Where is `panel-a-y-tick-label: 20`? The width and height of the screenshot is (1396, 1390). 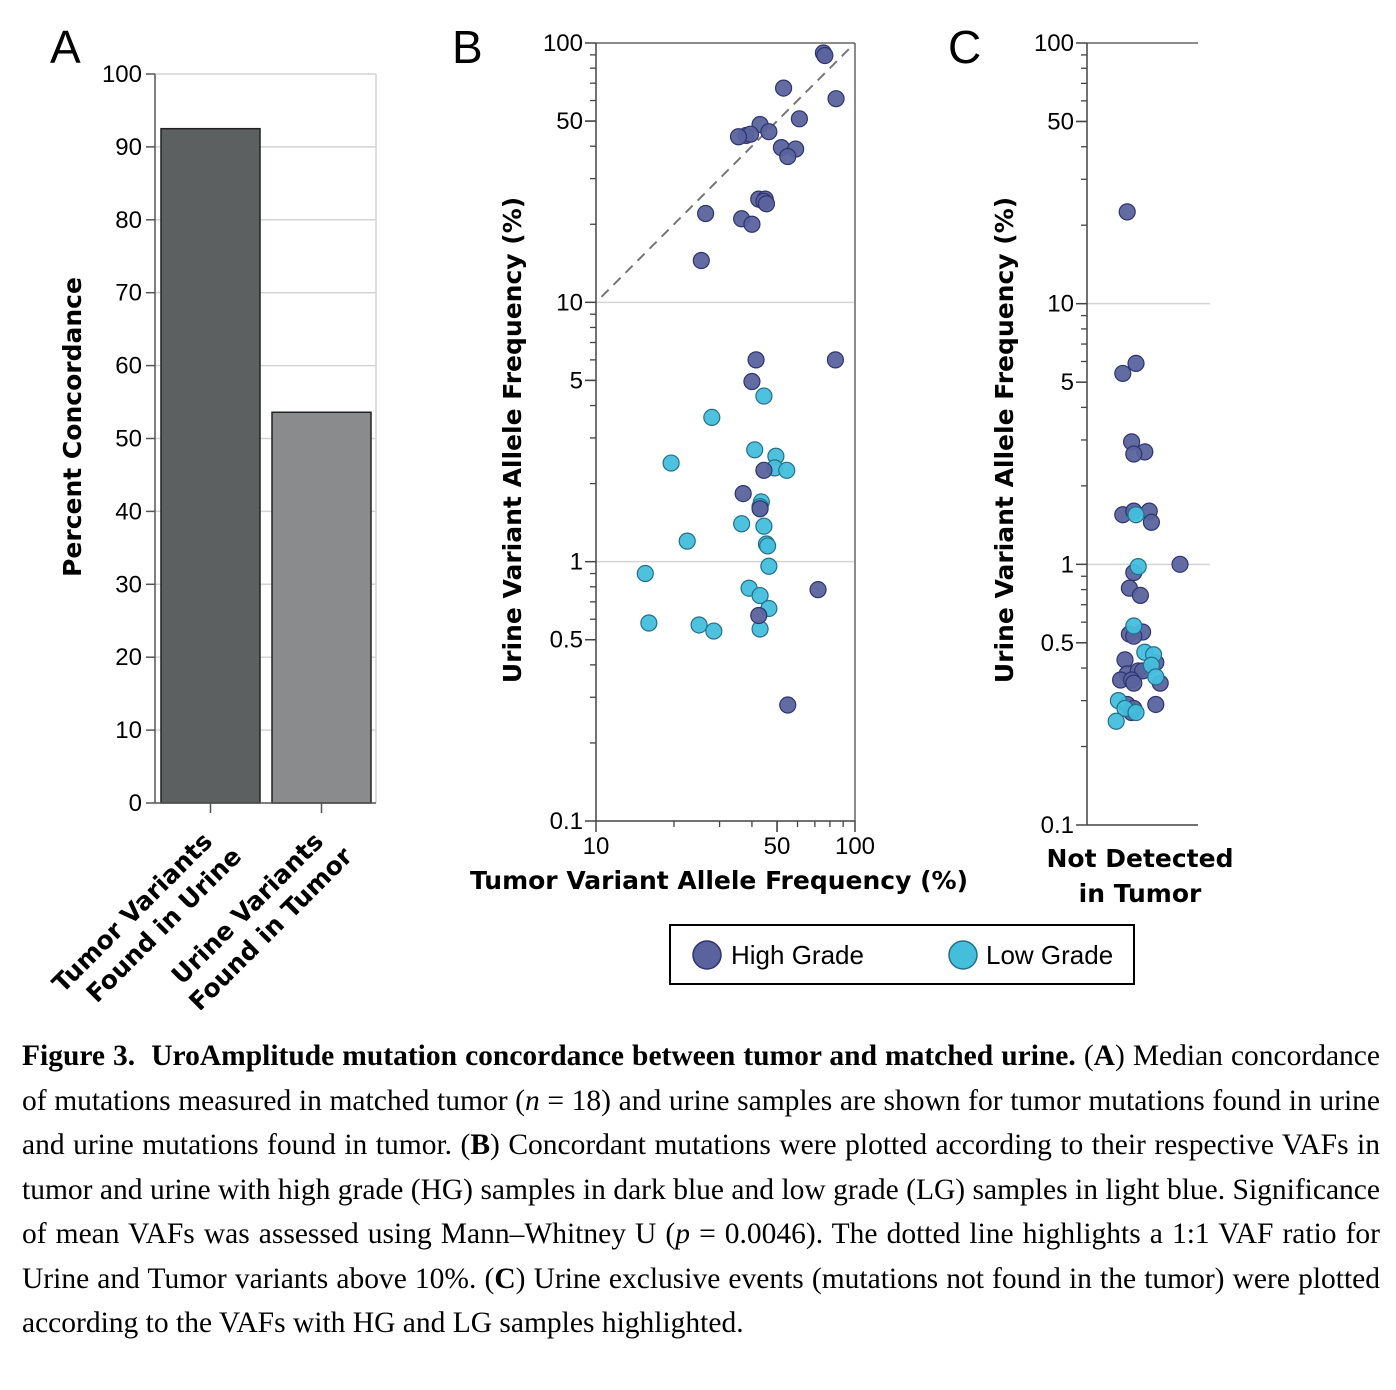
panel-a-y-tick-label: 20 is located at coordinates (128, 657).